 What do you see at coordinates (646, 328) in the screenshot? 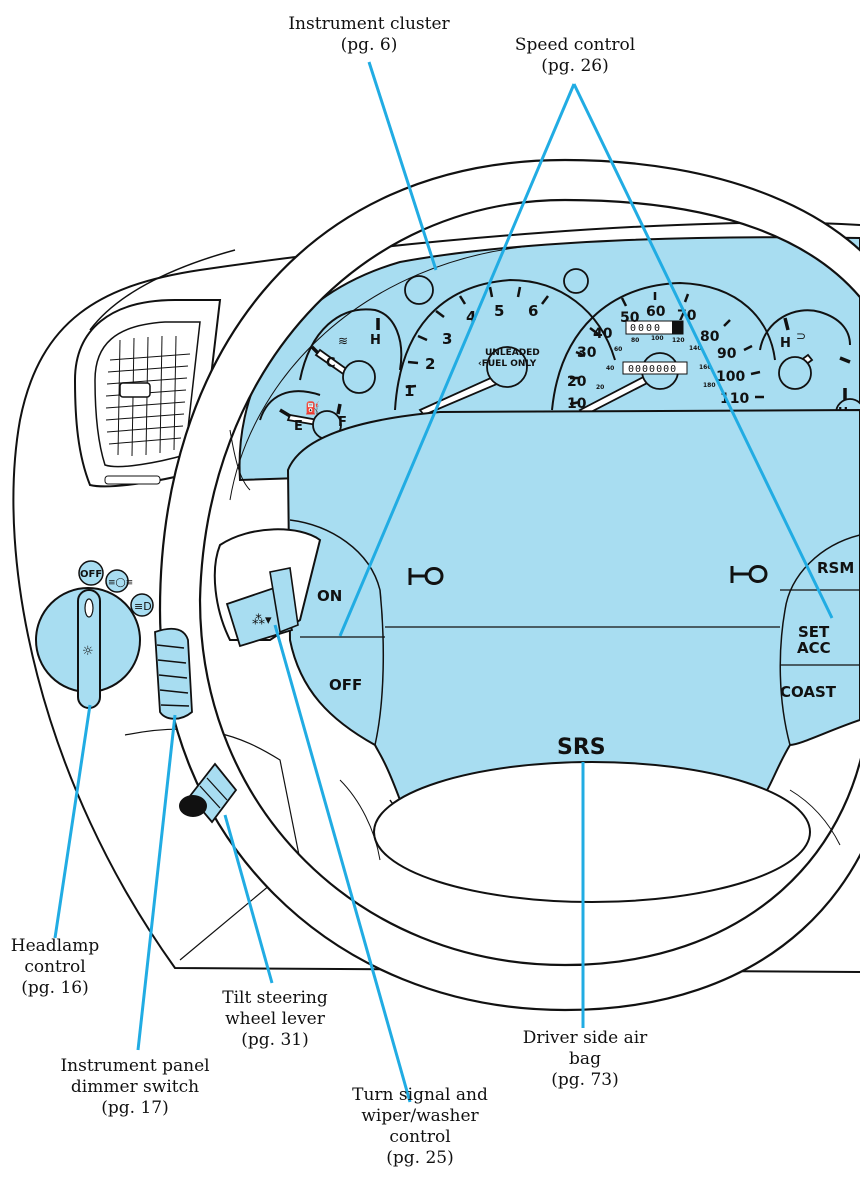
I see `trip-odometer-digits: 0000` at bounding box center [646, 328].